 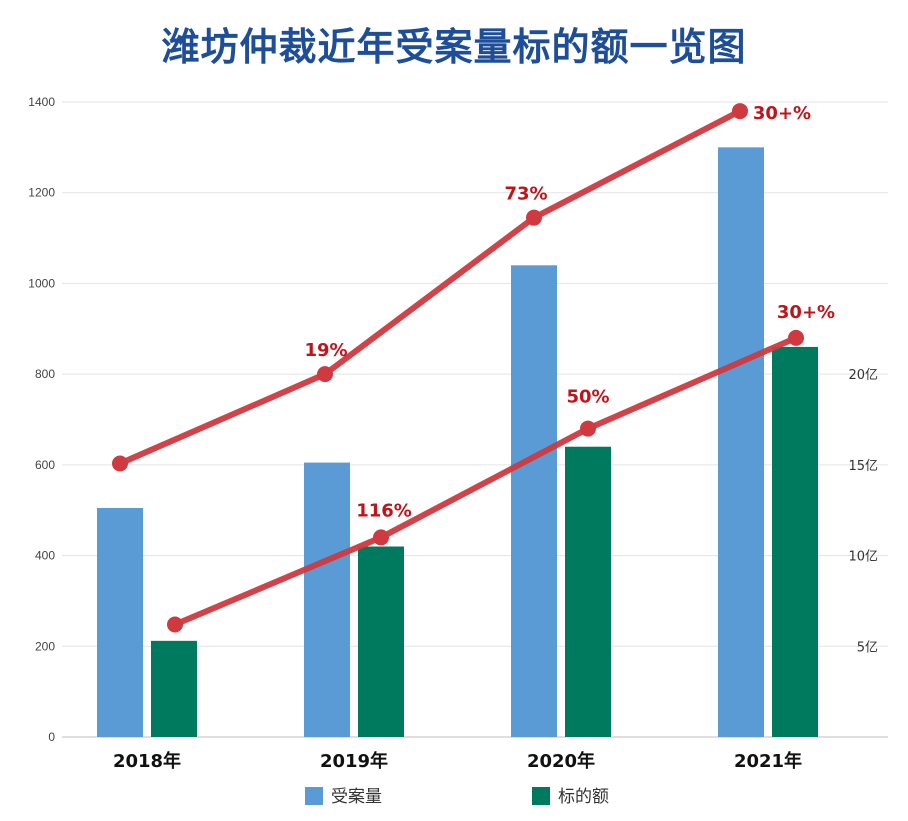 What do you see at coordinates (327, 599) in the screenshot?
I see `bar-受案量-1` at bounding box center [327, 599].